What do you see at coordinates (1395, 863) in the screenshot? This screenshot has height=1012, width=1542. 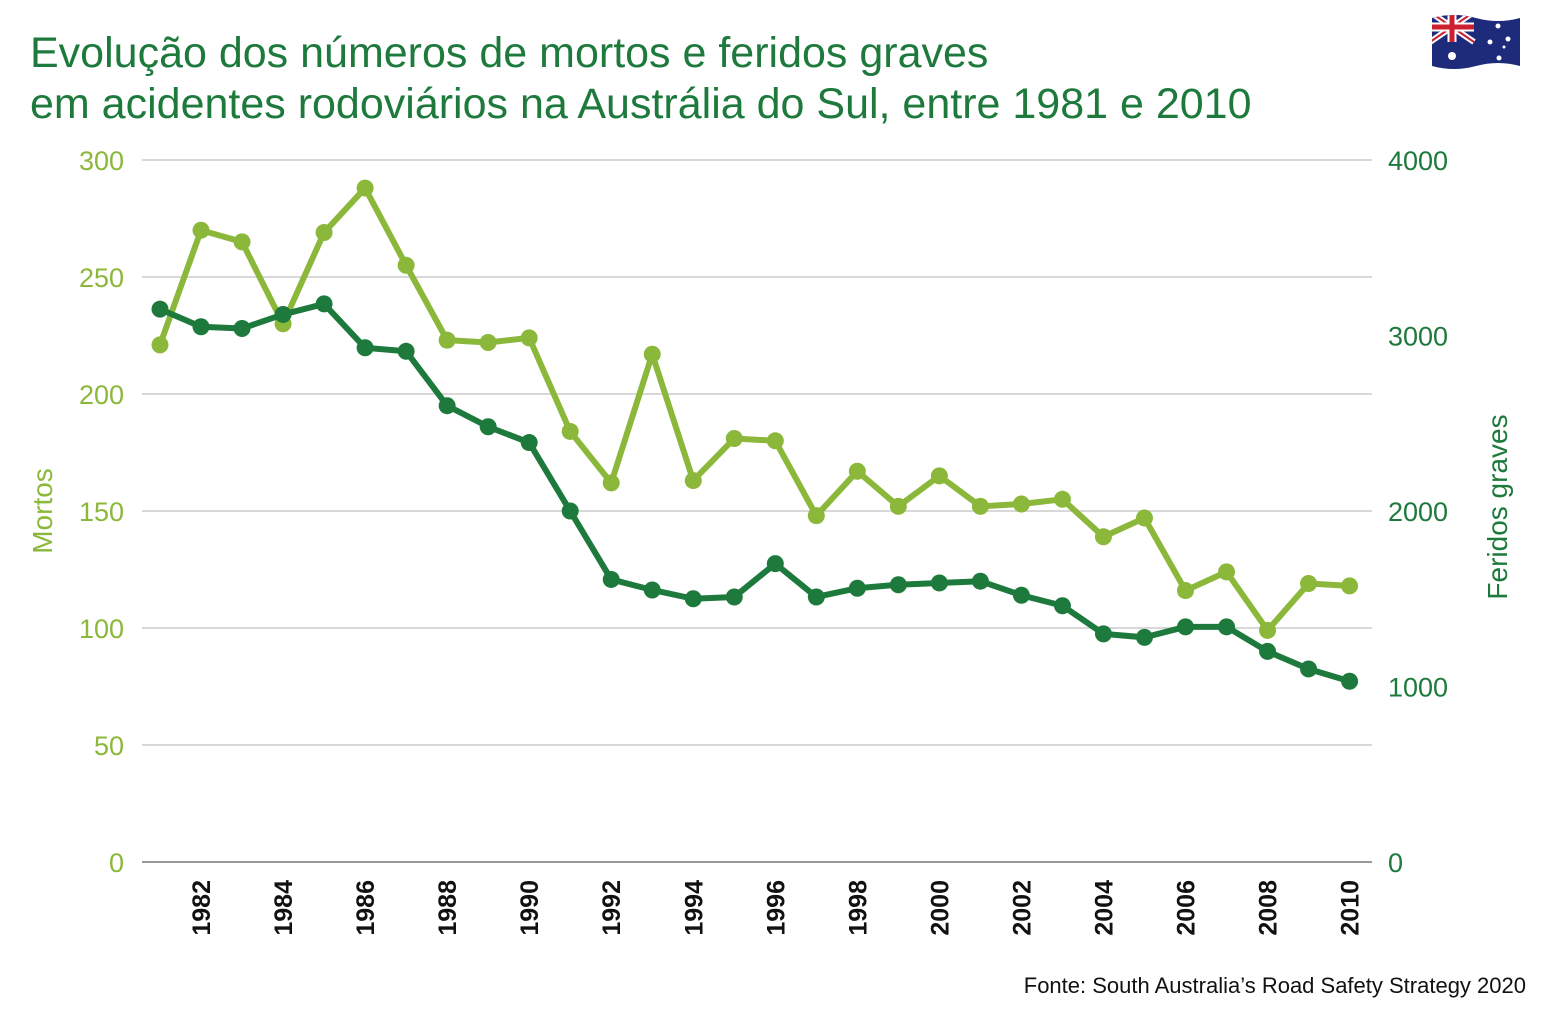 I see `y-right-tick-label: 0` at bounding box center [1395, 863].